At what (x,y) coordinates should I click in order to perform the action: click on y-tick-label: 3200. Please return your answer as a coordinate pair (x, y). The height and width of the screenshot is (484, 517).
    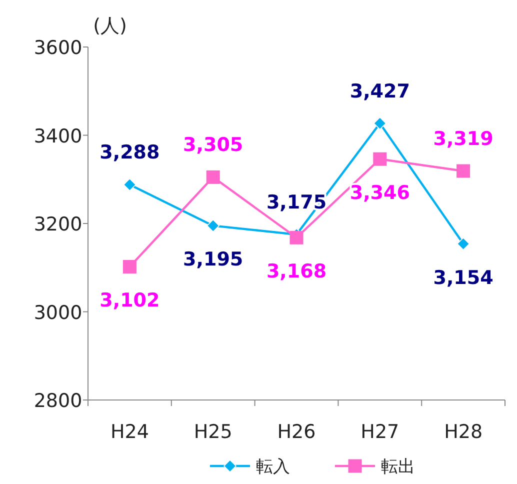
    Looking at the image, I should click on (58, 225).